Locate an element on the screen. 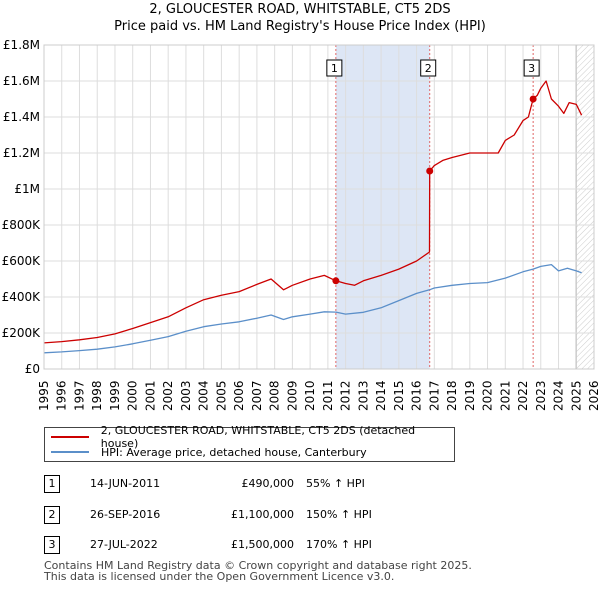  y-tick-label: £600K is located at coordinates (22, 261).